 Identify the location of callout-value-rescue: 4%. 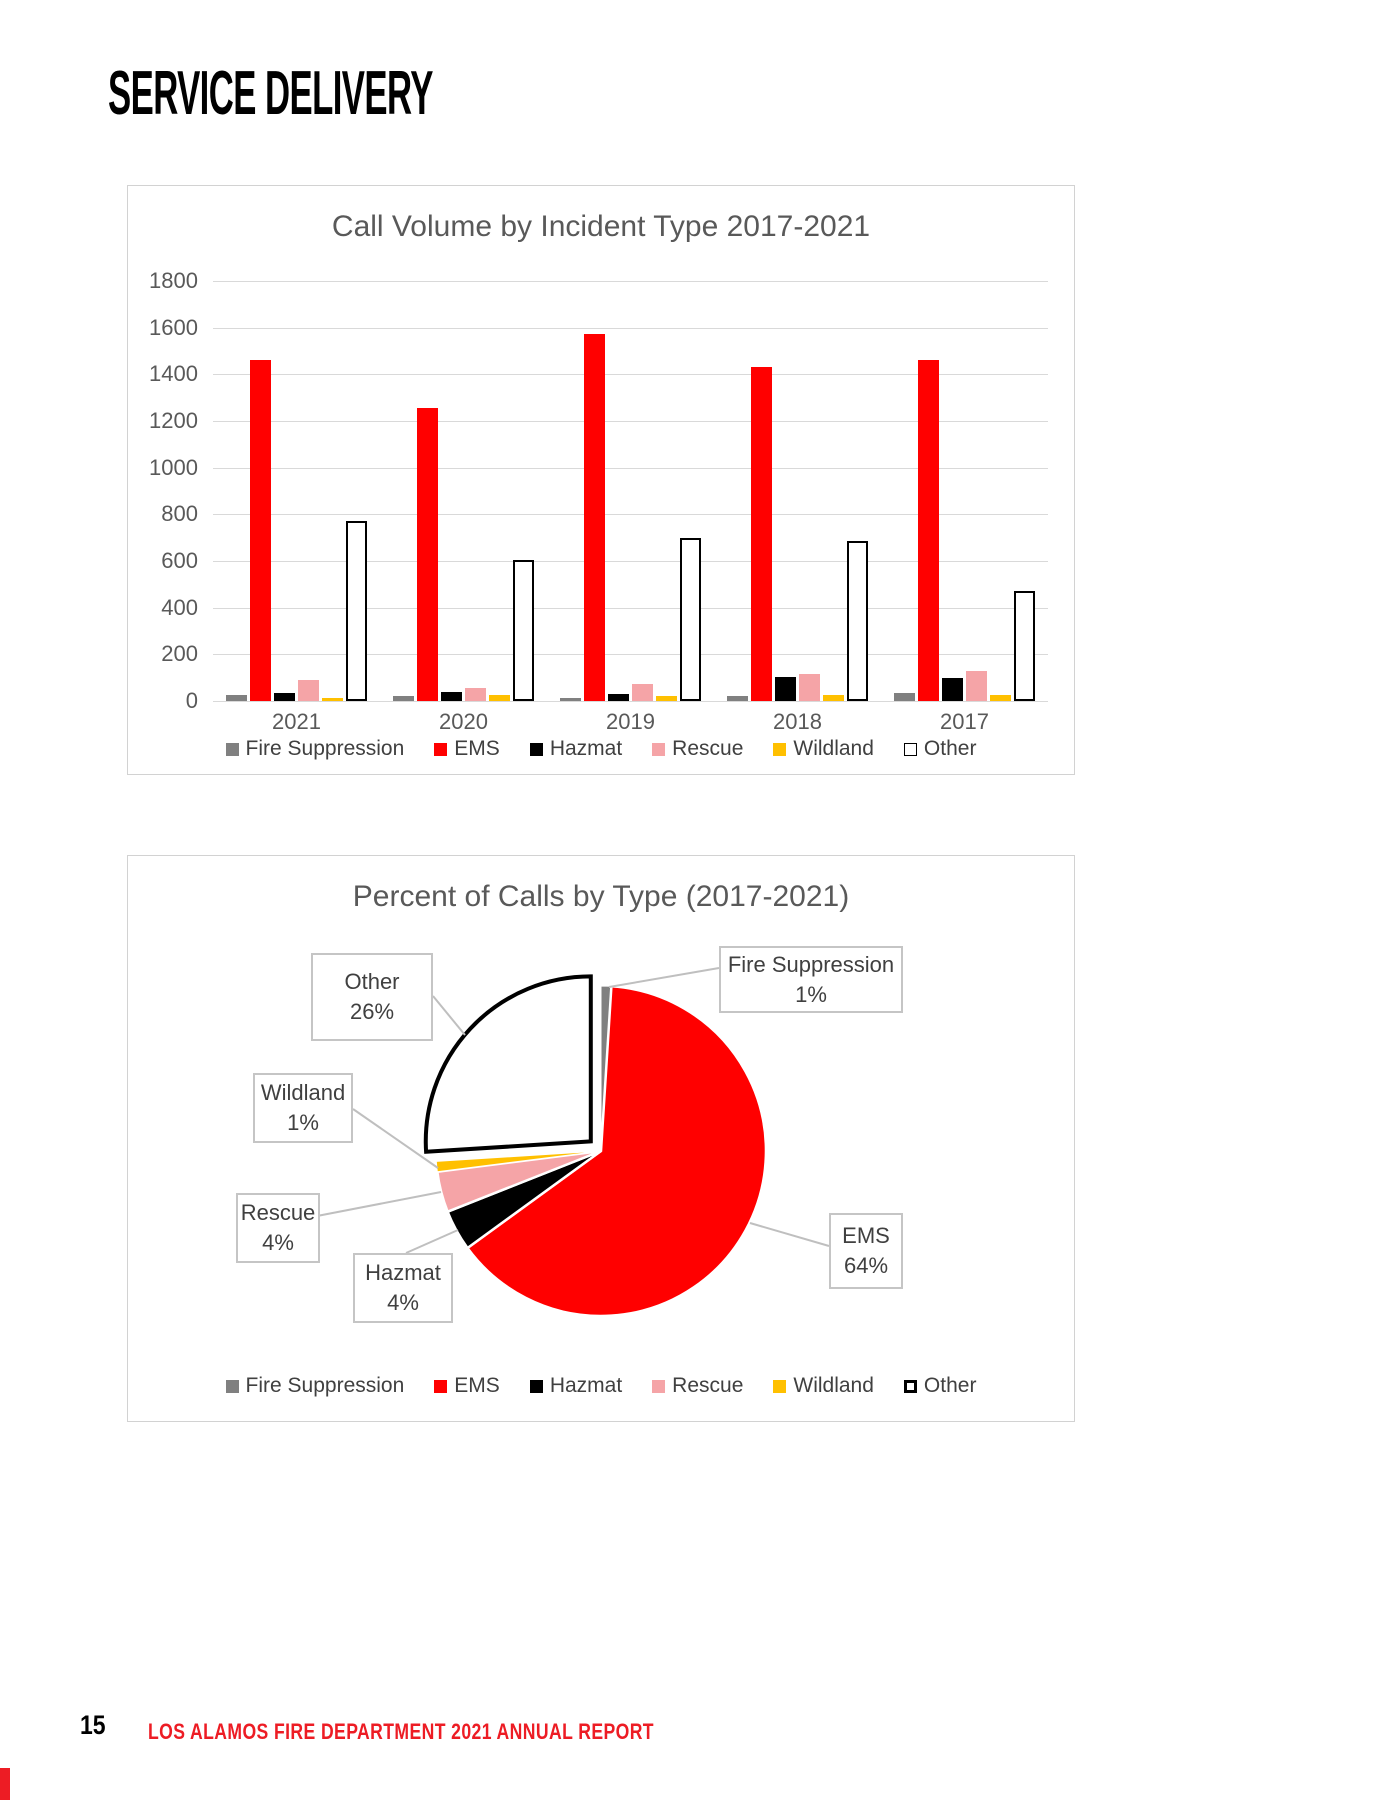
(278, 1242).